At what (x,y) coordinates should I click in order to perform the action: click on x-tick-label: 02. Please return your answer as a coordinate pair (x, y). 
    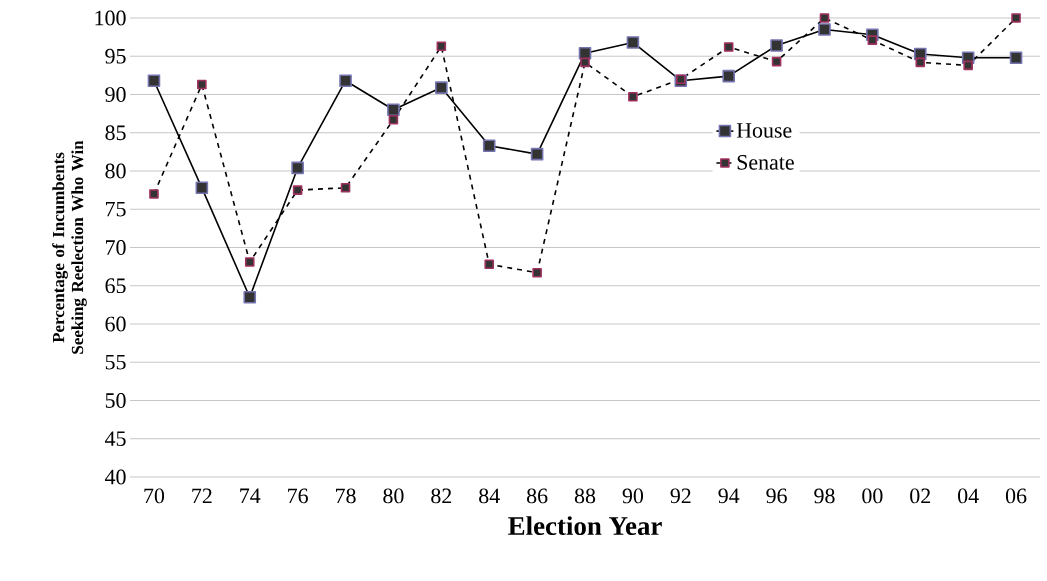
    Looking at the image, I should click on (920, 496).